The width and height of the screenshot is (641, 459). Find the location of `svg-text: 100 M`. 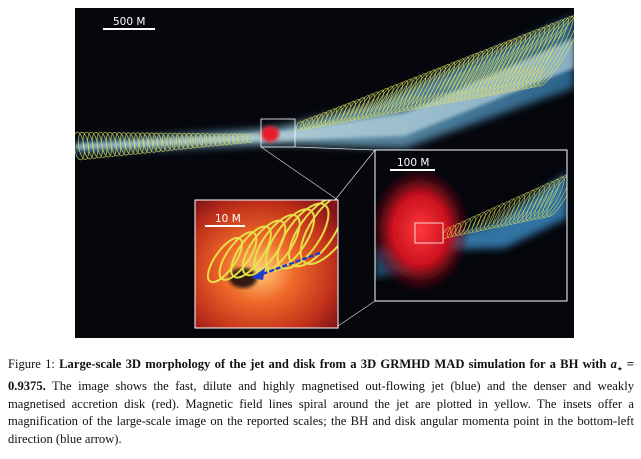

svg-text: 100 M is located at coordinates (413, 163).